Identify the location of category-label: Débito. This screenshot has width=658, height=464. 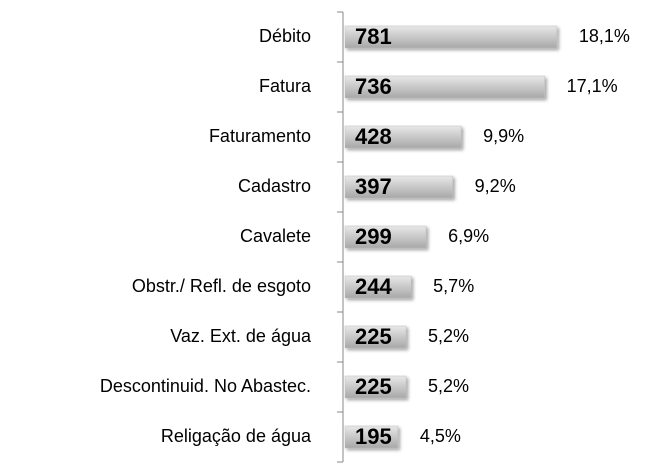
(285, 36).